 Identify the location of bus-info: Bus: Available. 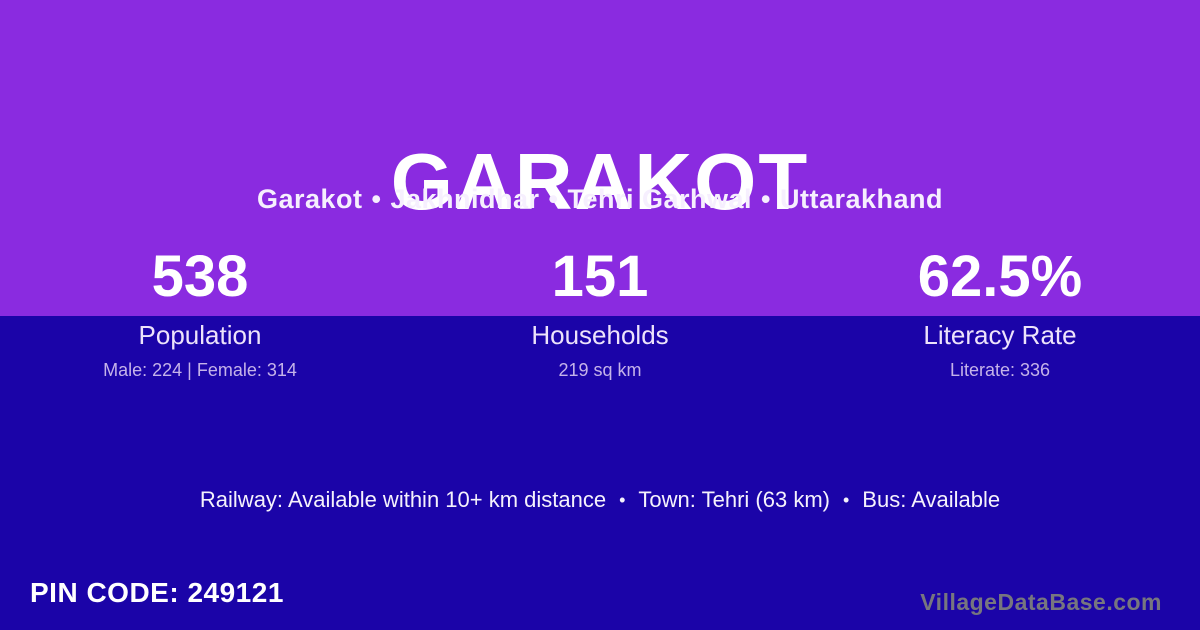
(931, 499).